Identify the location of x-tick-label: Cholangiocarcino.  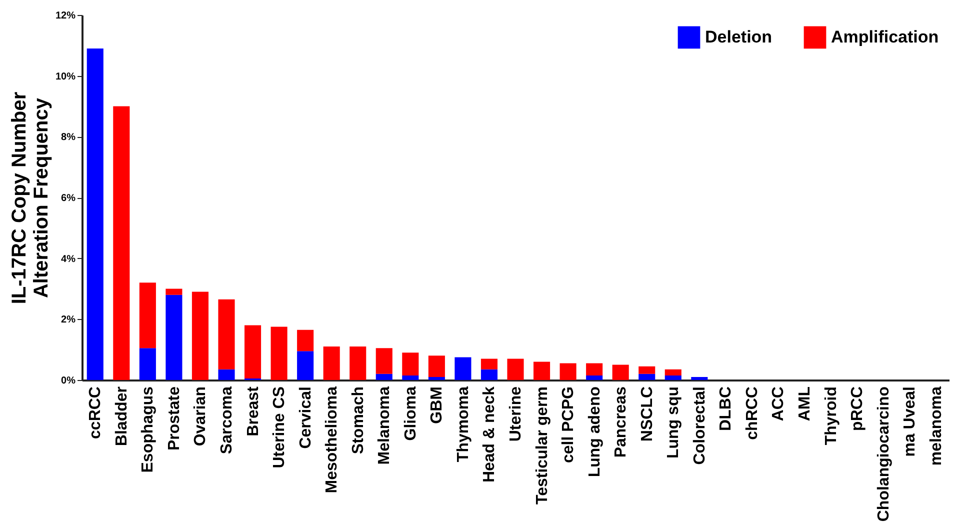
(883, 454).